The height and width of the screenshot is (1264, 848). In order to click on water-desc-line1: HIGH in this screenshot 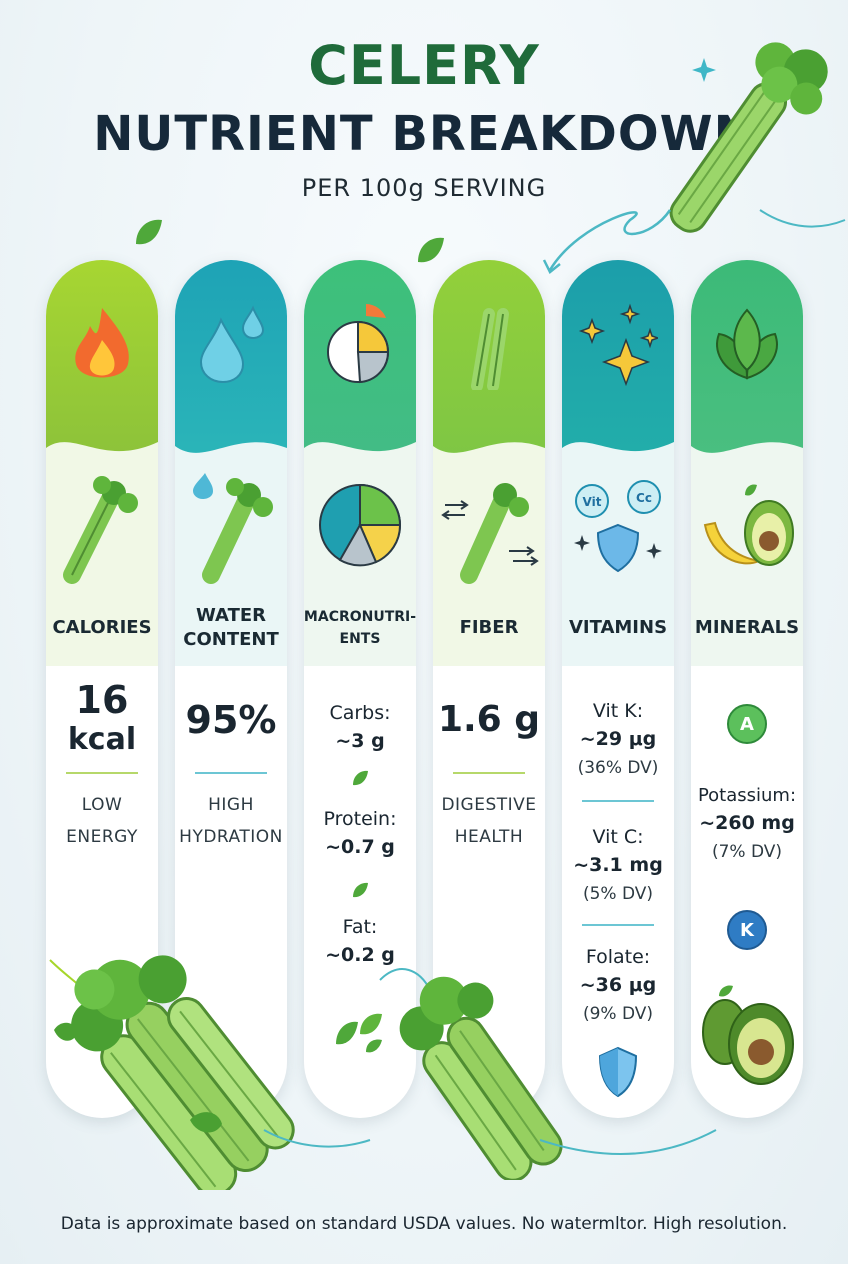, I will do `click(231, 805)`.